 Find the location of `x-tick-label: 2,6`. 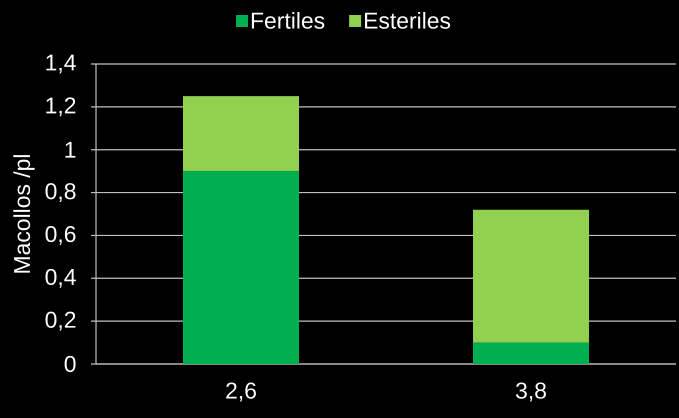

x-tick-label: 2,6 is located at coordinates (241, 392).